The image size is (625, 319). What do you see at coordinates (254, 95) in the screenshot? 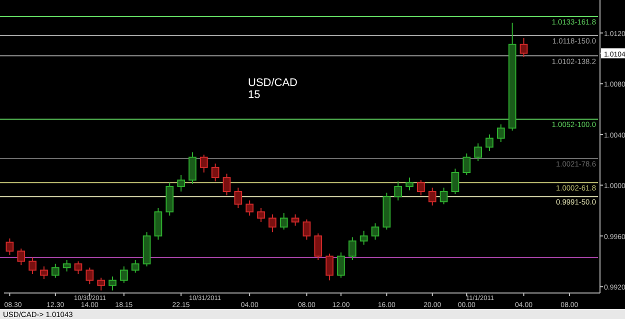
I see `annotation: 15` at bounding box center [254, 95].